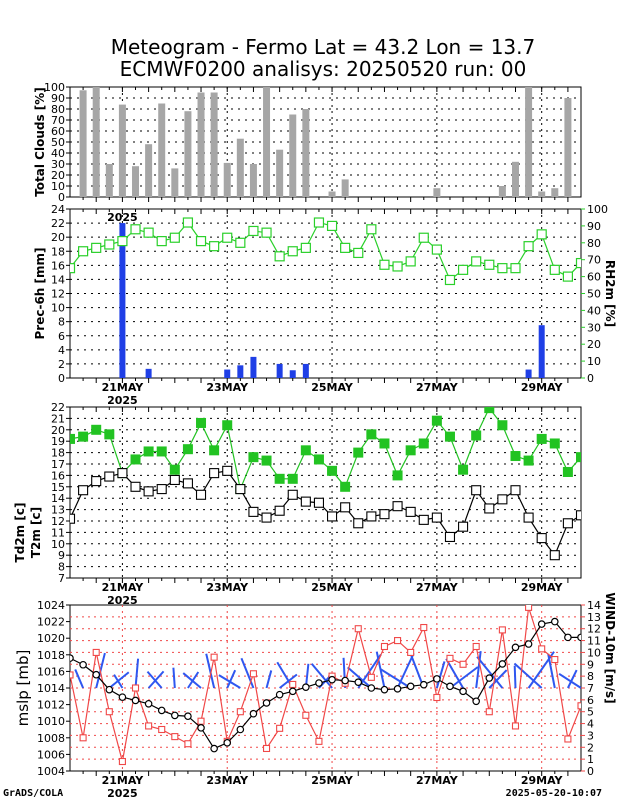 Image resolution: width=618 pixels, height=800 pixels. Describe the element at coordinates (58, 120) in the screenshot. I see `y-tick-label: 70` at that location.